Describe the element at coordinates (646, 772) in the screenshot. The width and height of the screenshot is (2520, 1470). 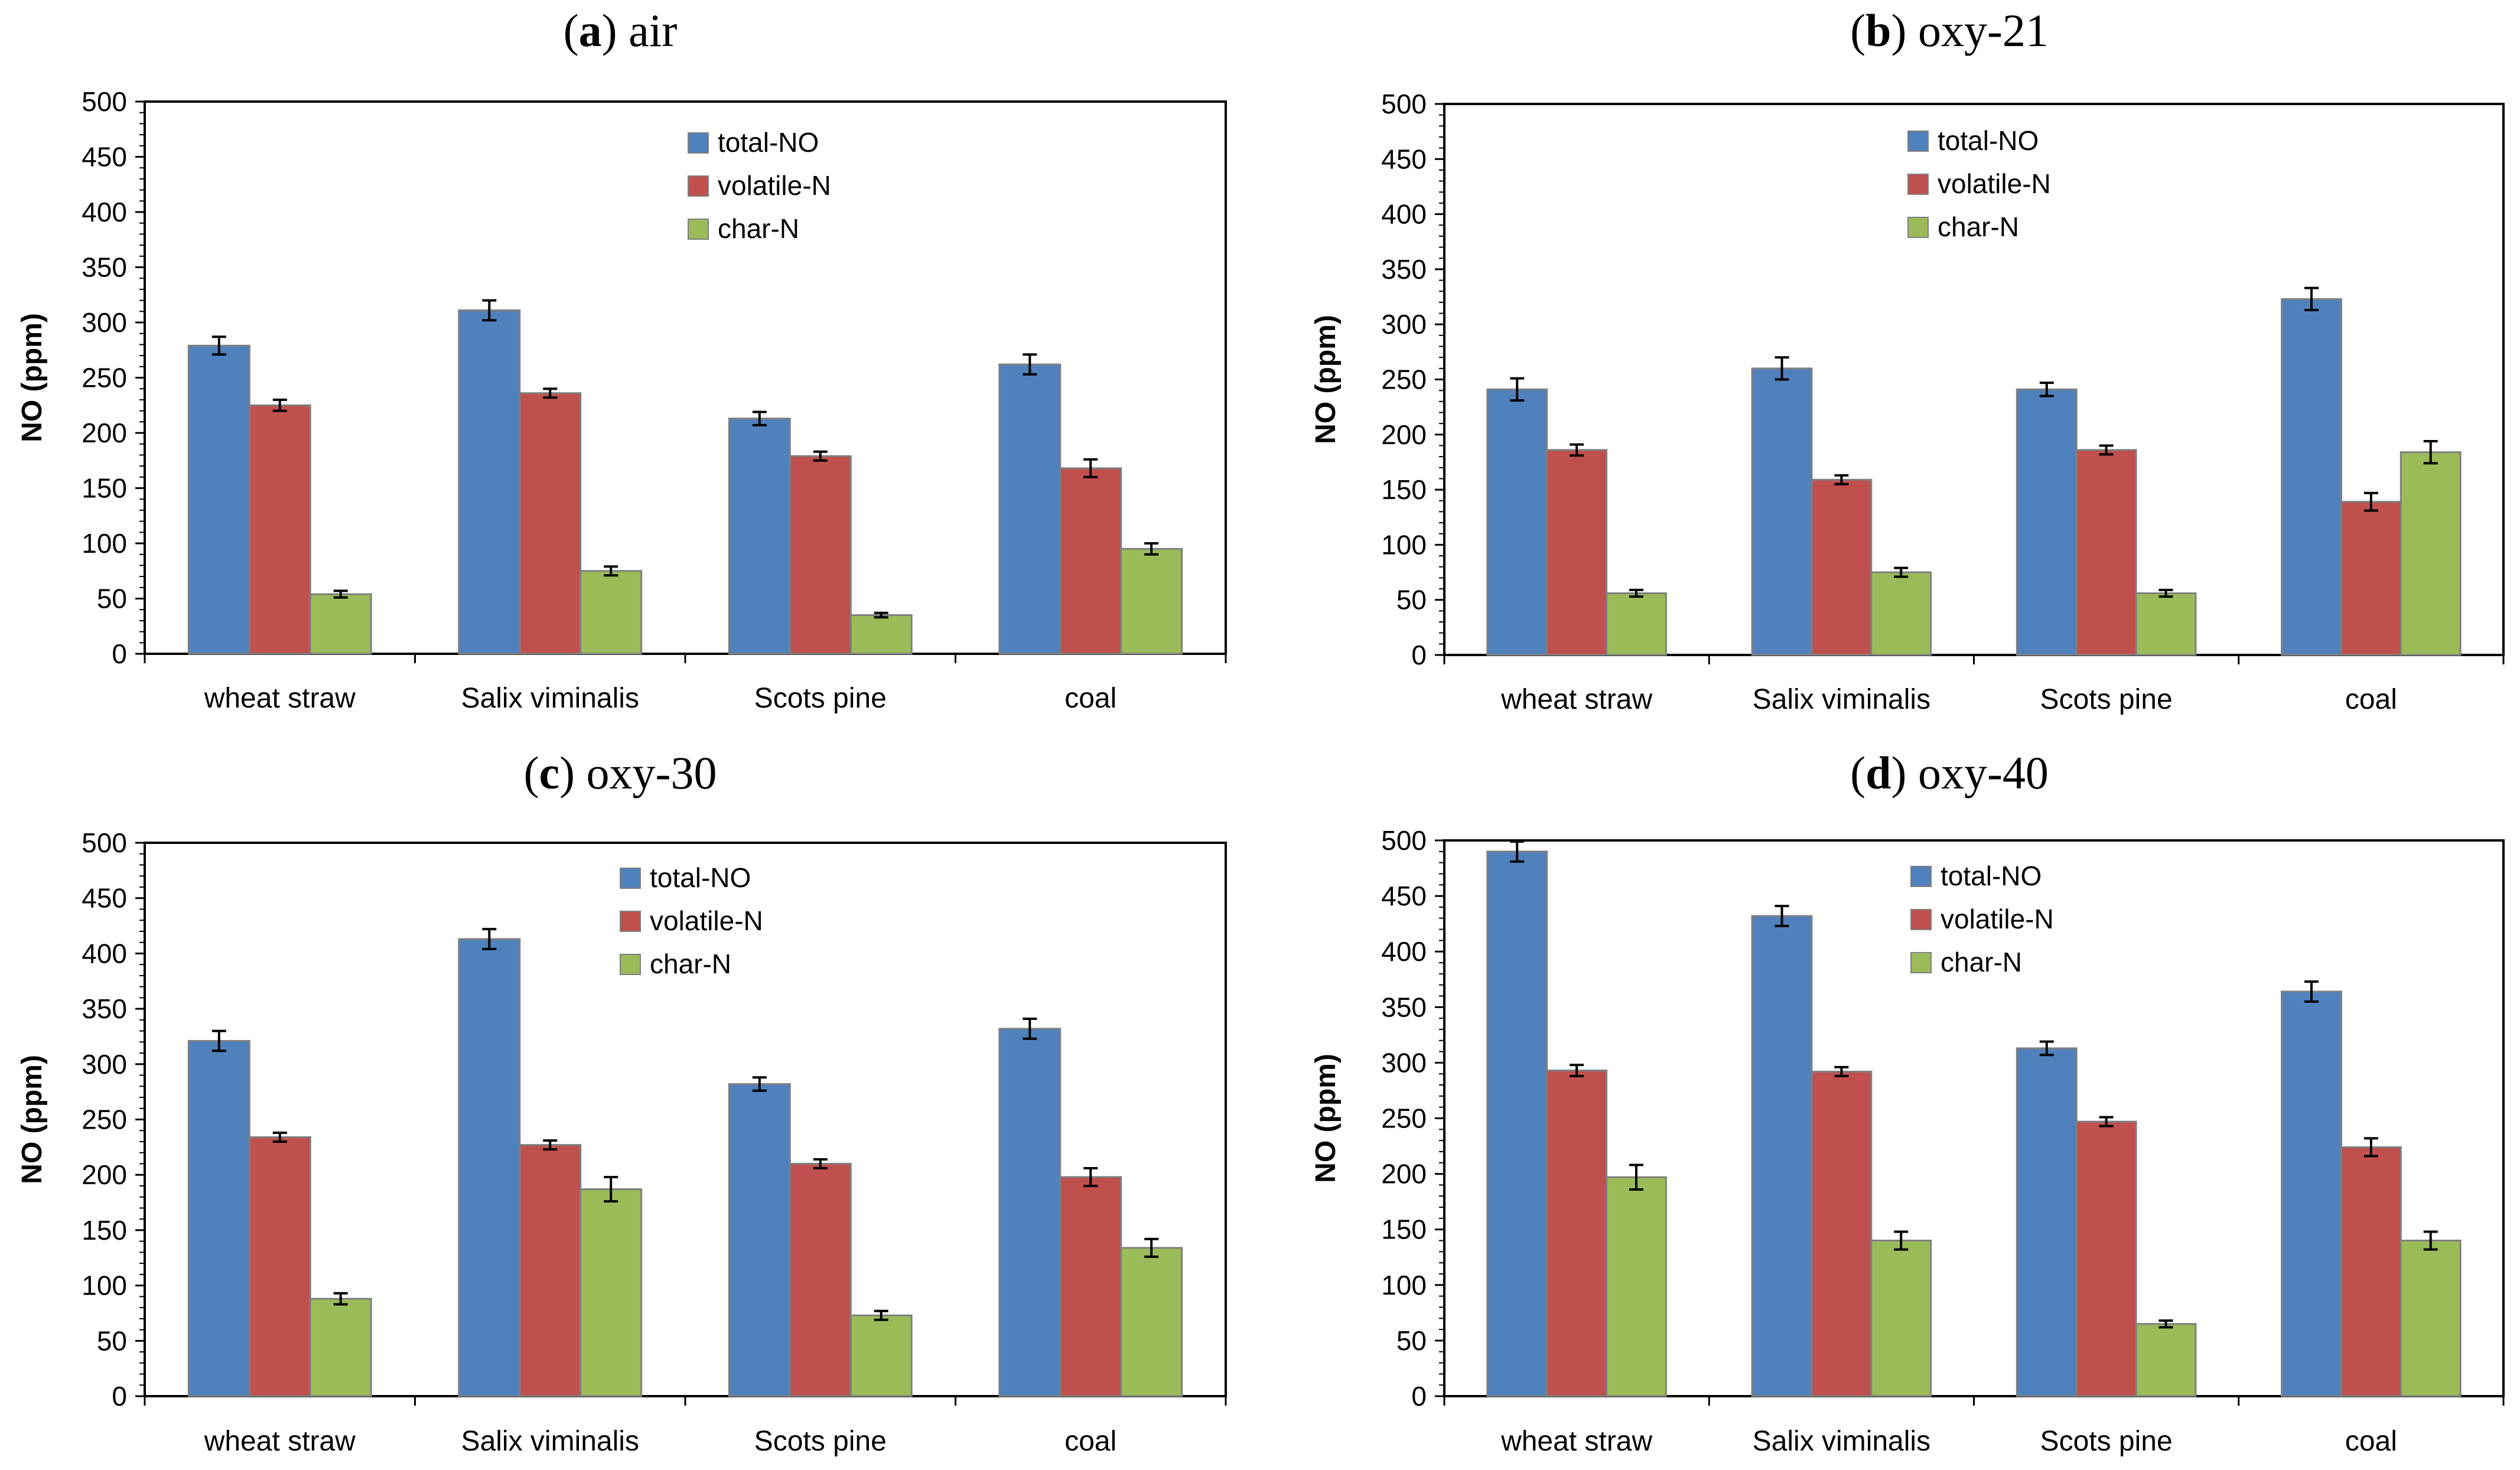
I see `panel-title-name: oxy-30` at that location.